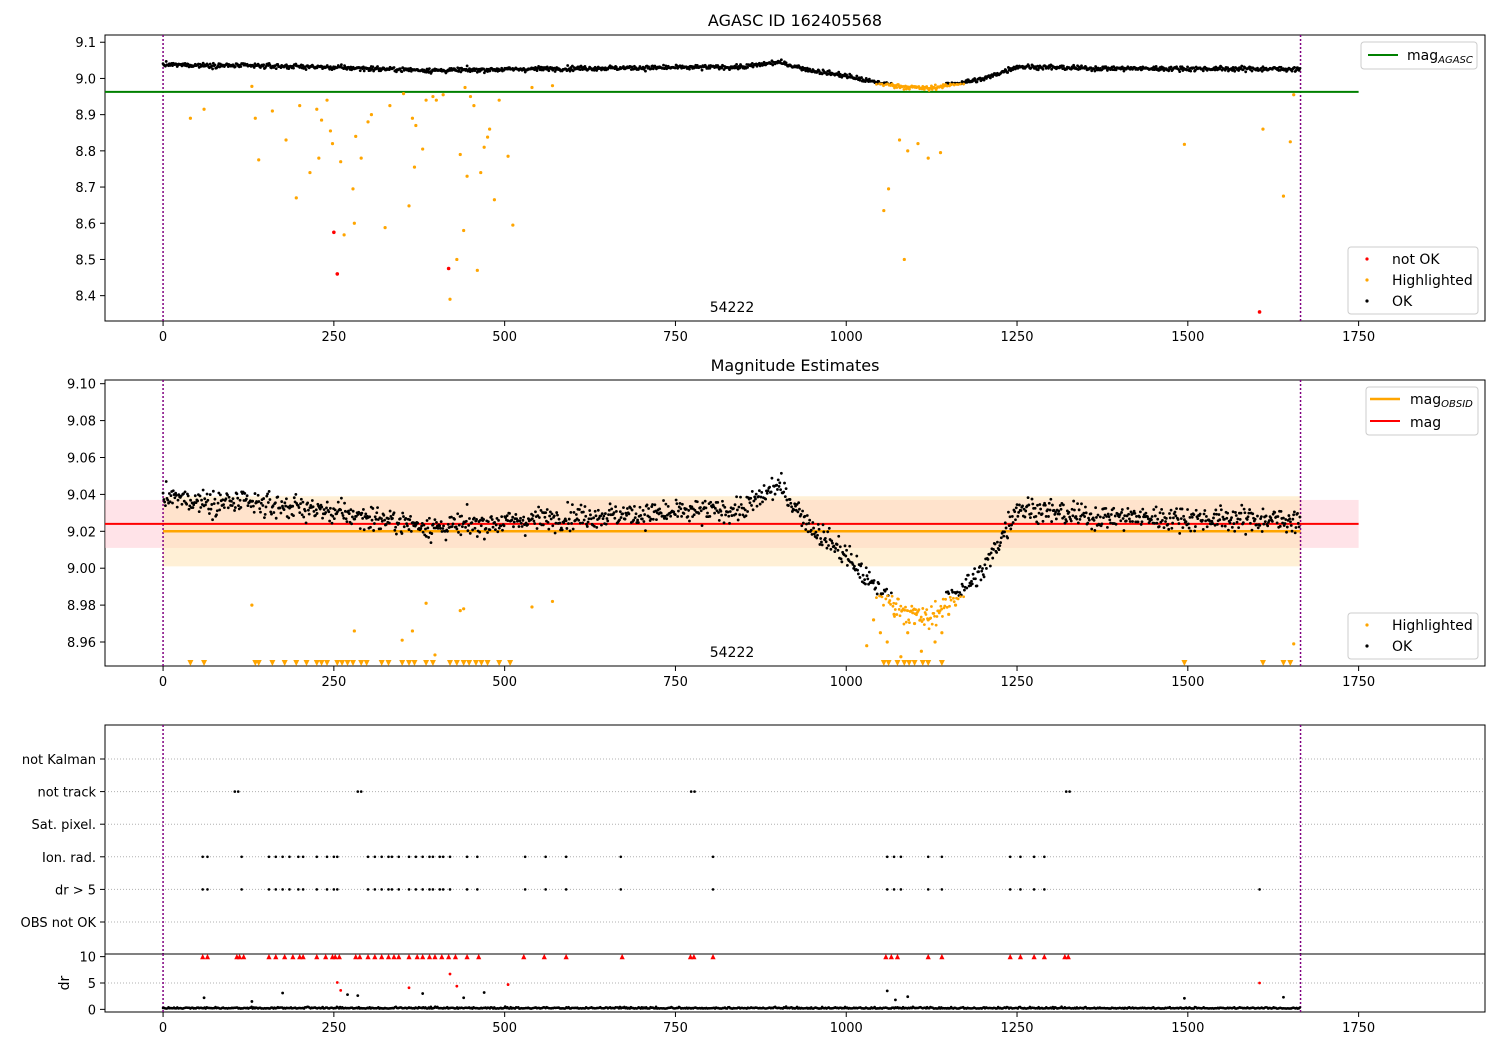 This screenshot has width=1500, height=1050. I want to click on not-ok-point, so click(334, 232).